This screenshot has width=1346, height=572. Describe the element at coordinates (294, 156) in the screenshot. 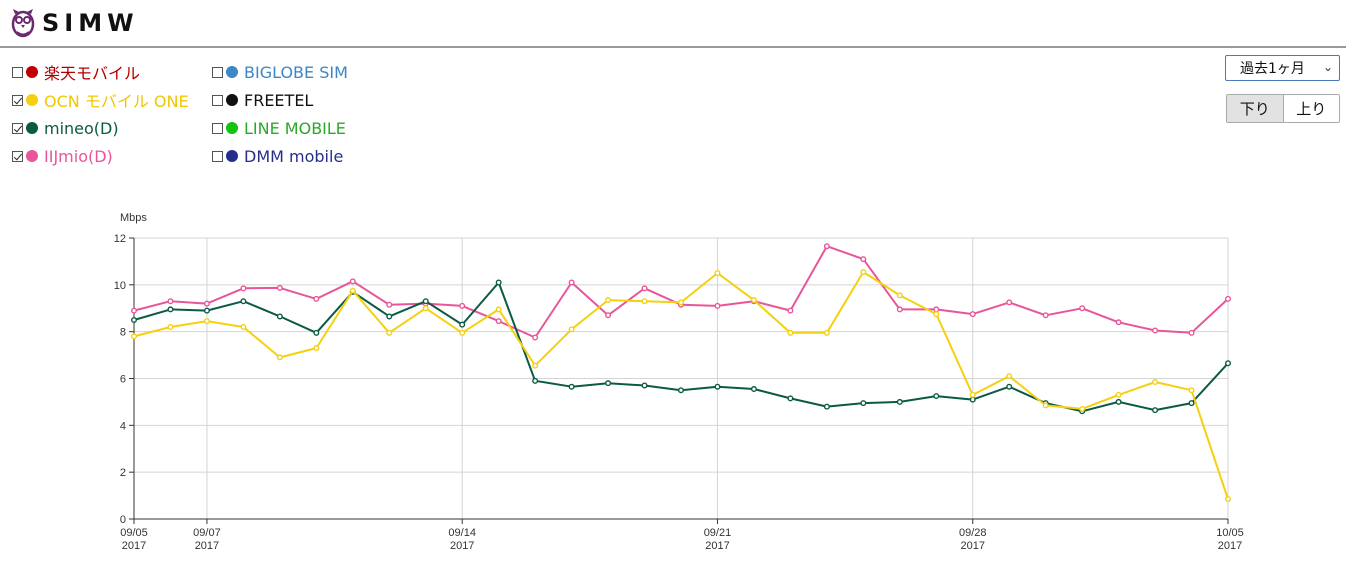

I see `carrier-label: DMM mobile` at that location.